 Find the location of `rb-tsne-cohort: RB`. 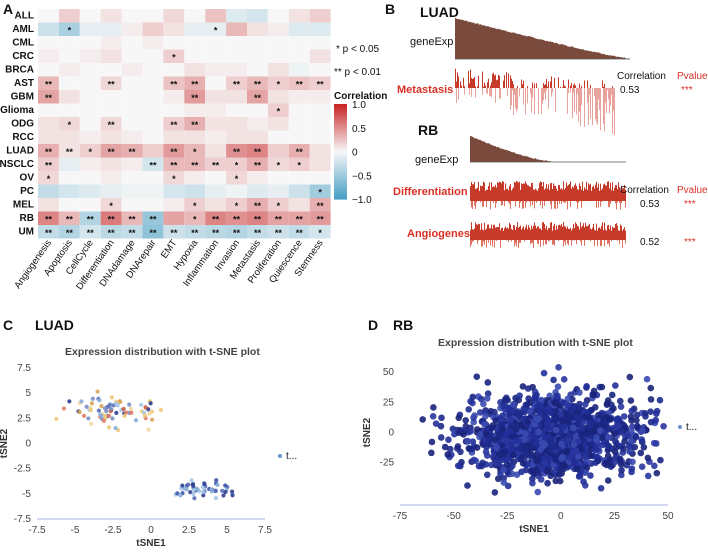

rb-tsne-cohort: RB is located at coordinates (403, 325).